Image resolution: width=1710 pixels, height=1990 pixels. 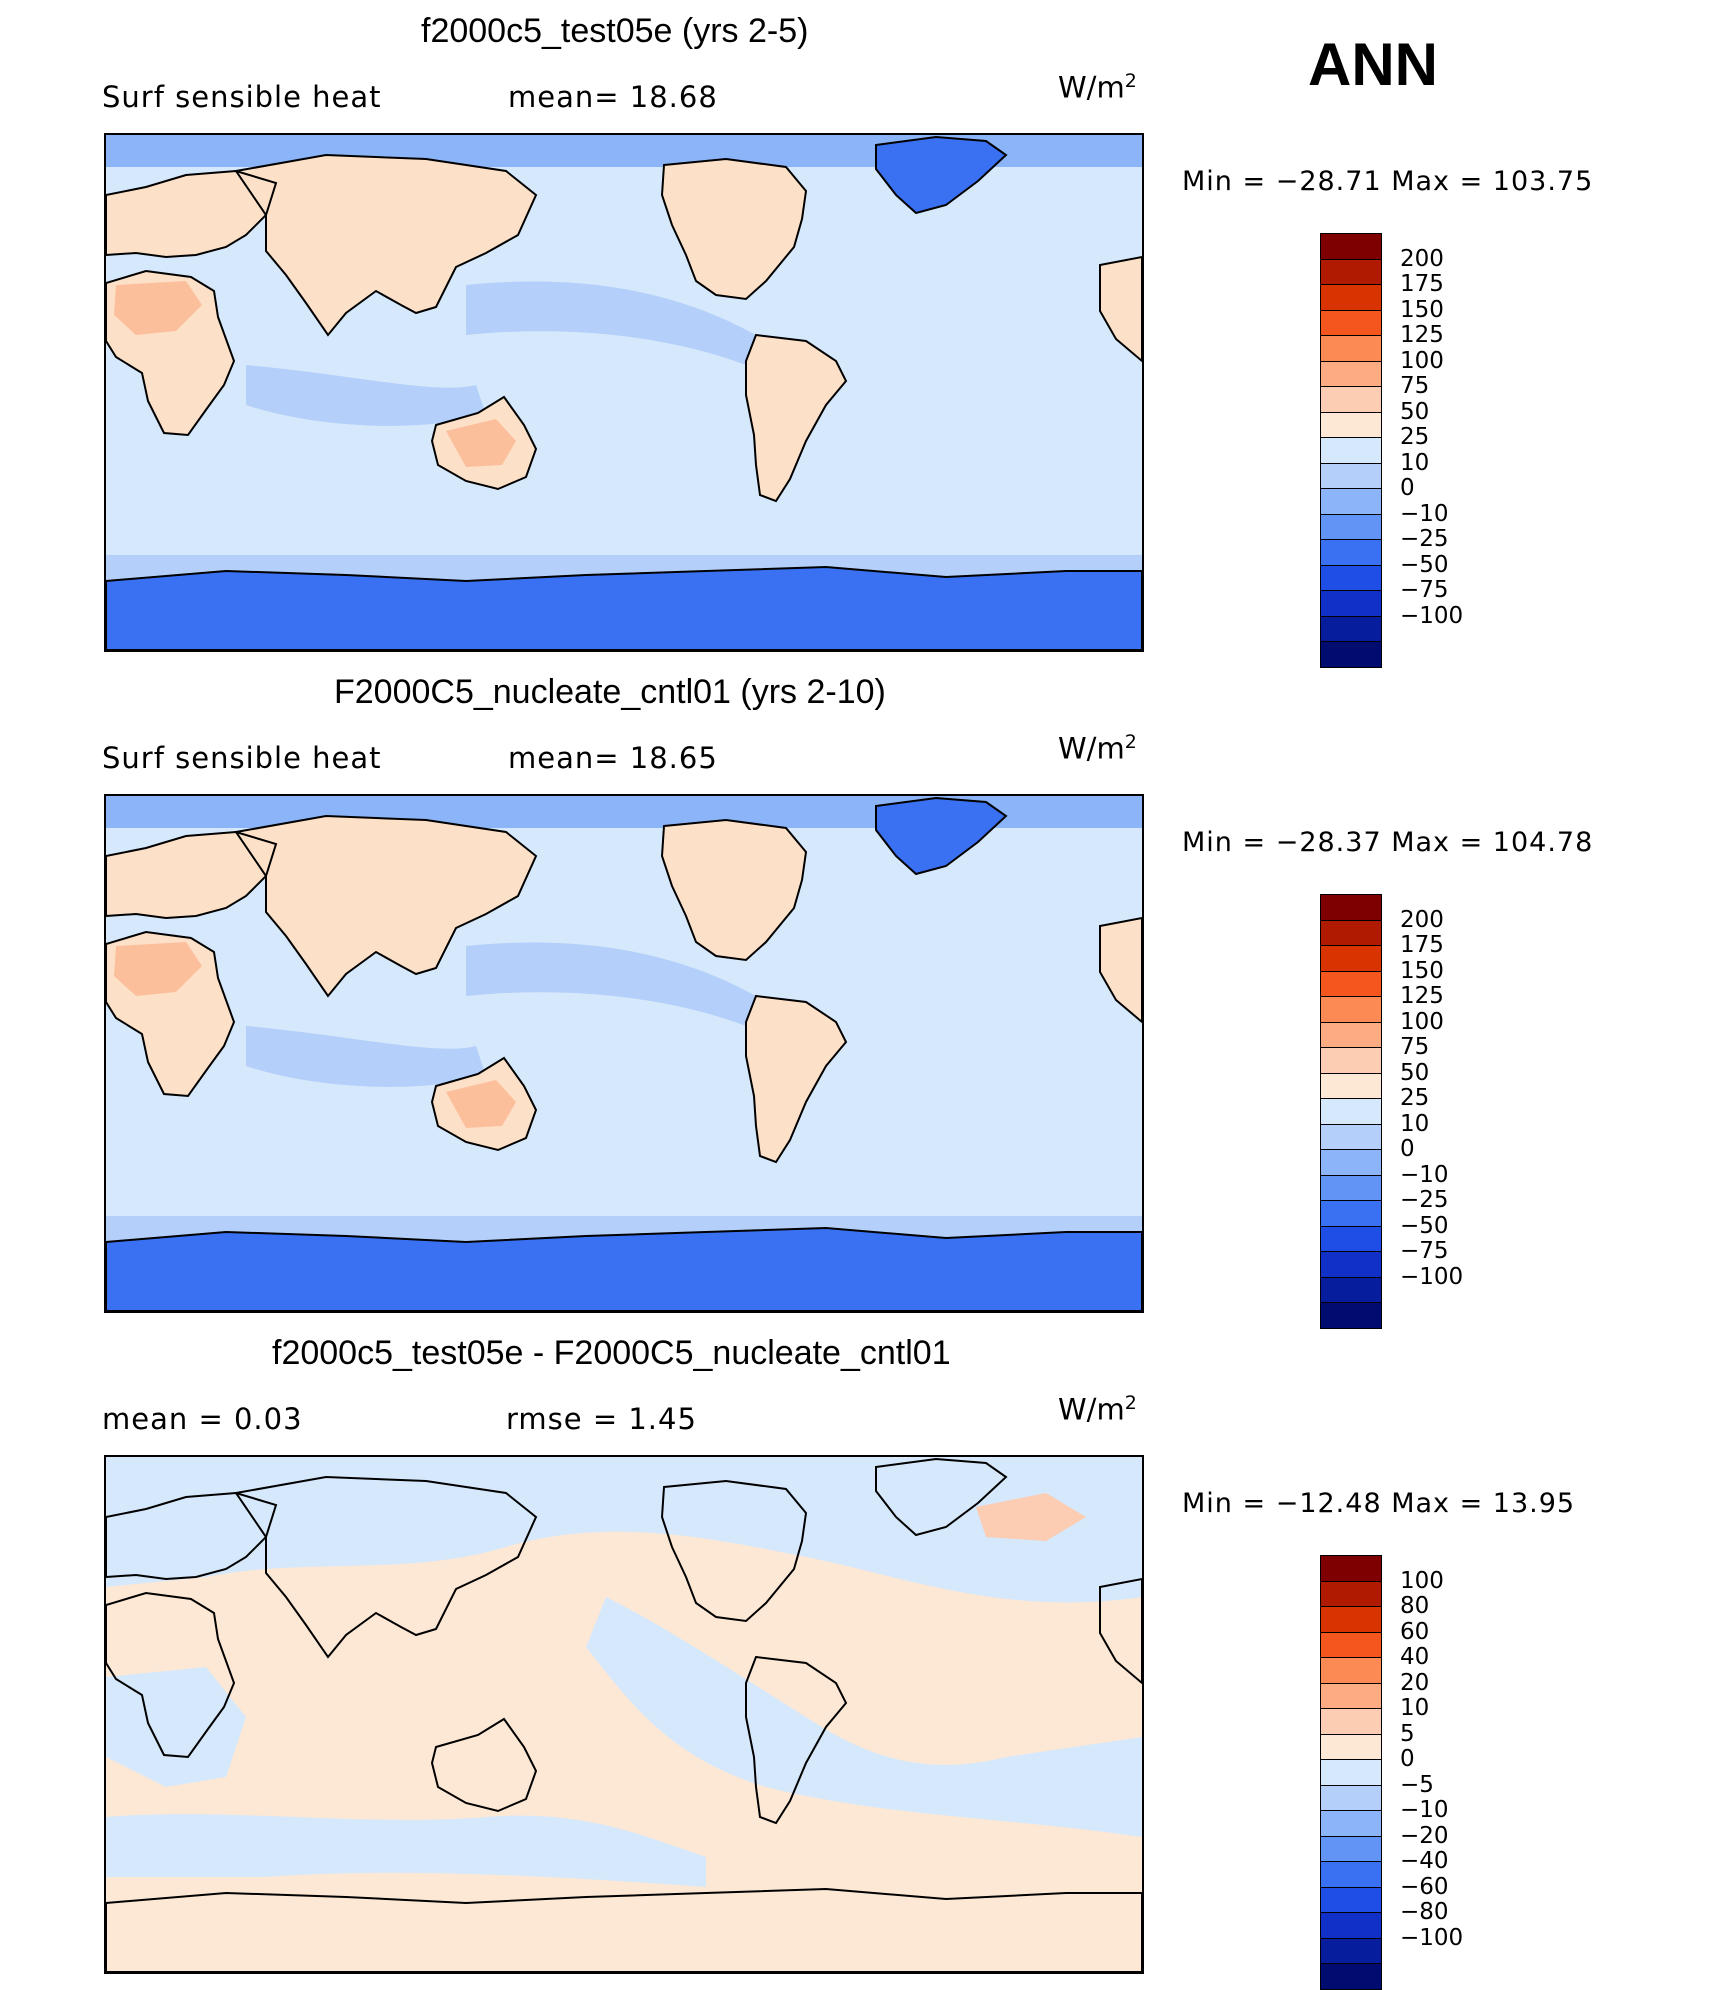 I want to click on colorbar-label: −80, so click(x=1424, y=1912).